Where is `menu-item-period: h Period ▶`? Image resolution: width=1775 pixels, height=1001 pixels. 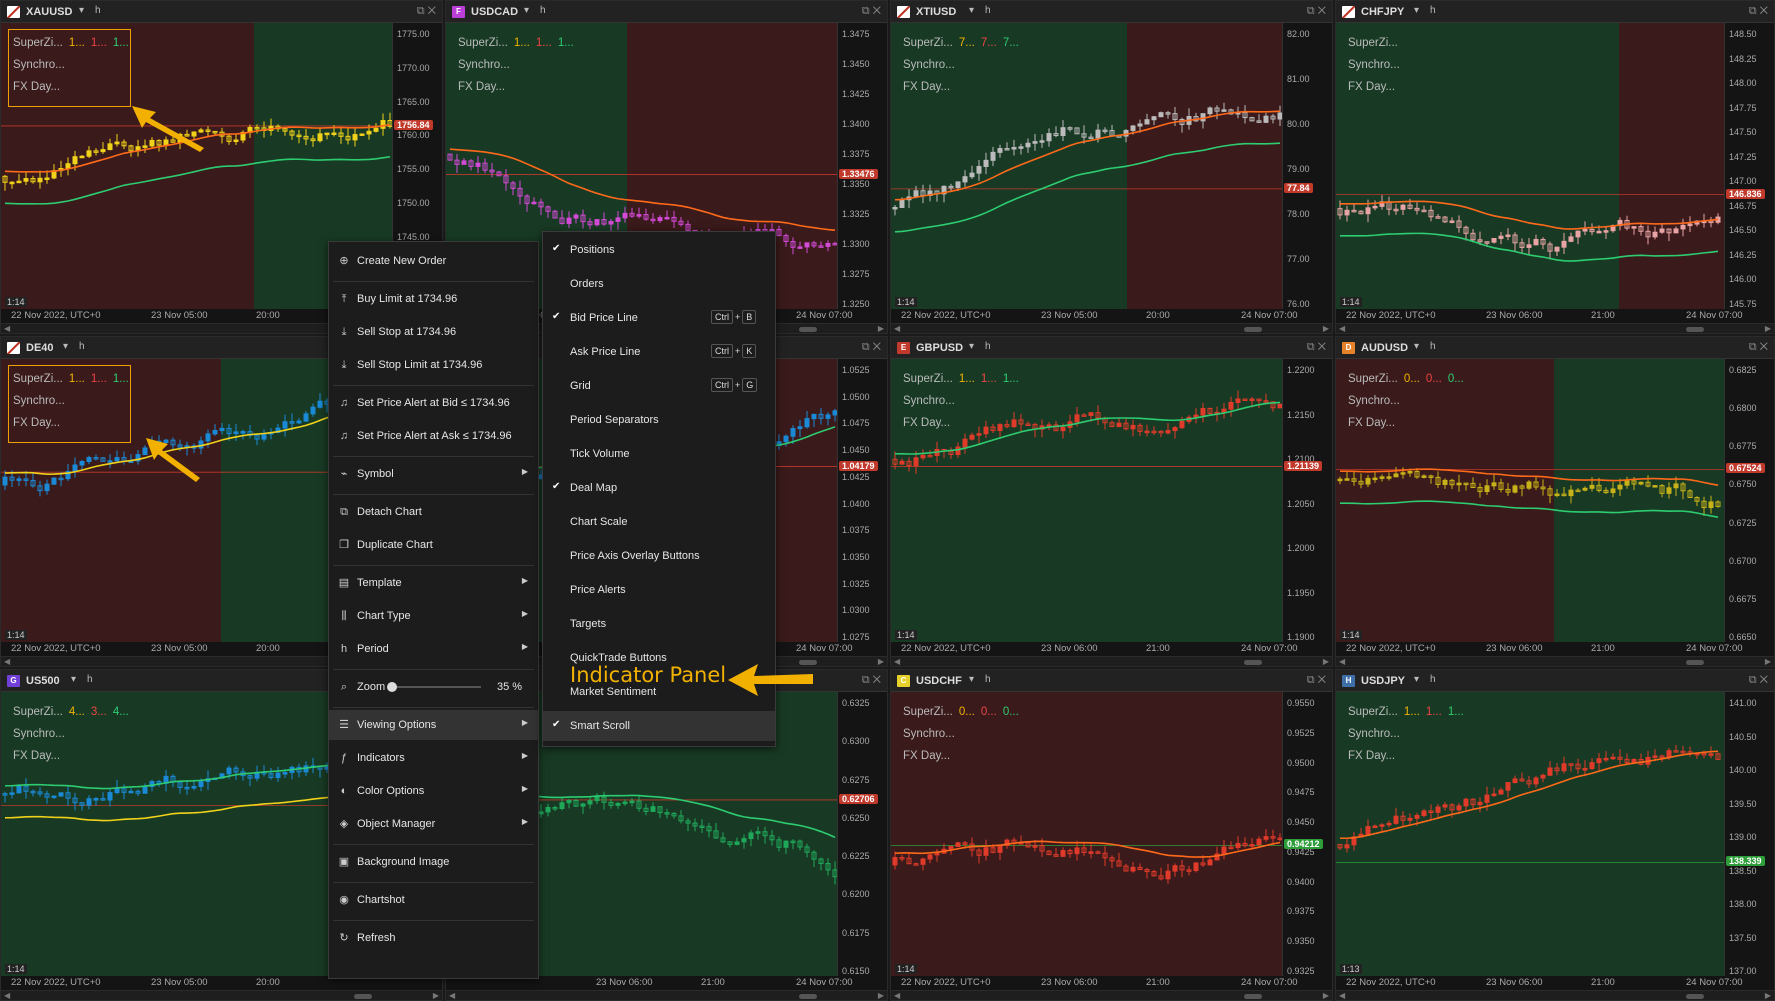 menu-item-period: h Period ▶ is located at coordinates (433, 649).